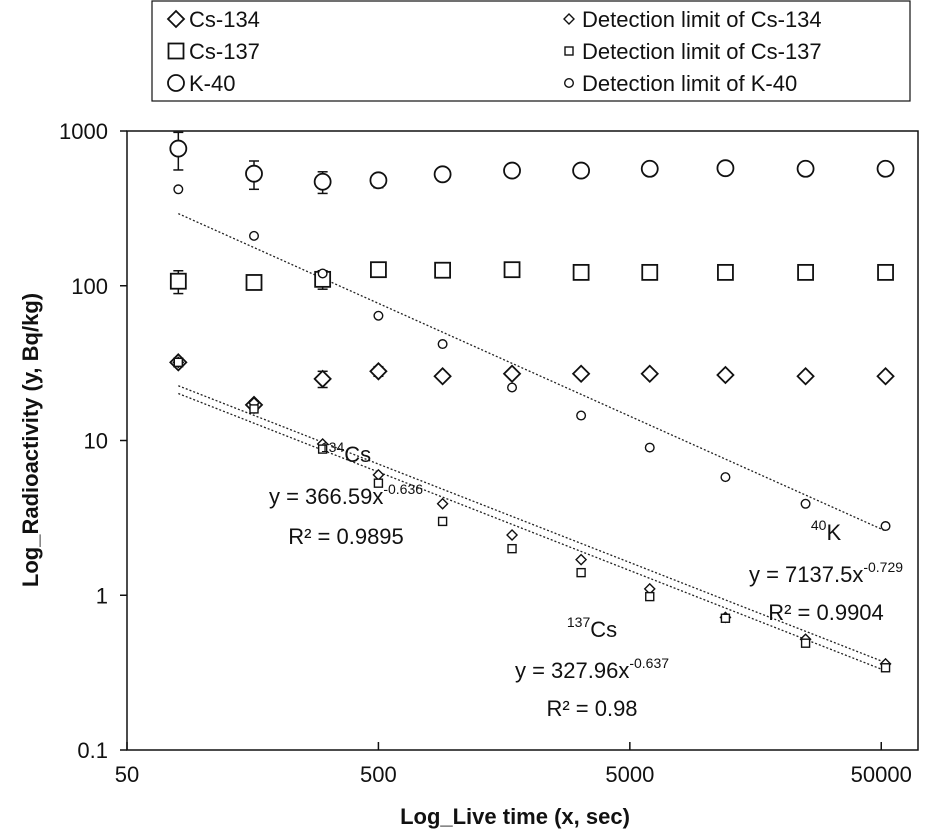  What do you see at coordinates (346, 453) in the screenshot?
I see `annotation-nuclide: 134Cs` at bounding box center [346, 453].